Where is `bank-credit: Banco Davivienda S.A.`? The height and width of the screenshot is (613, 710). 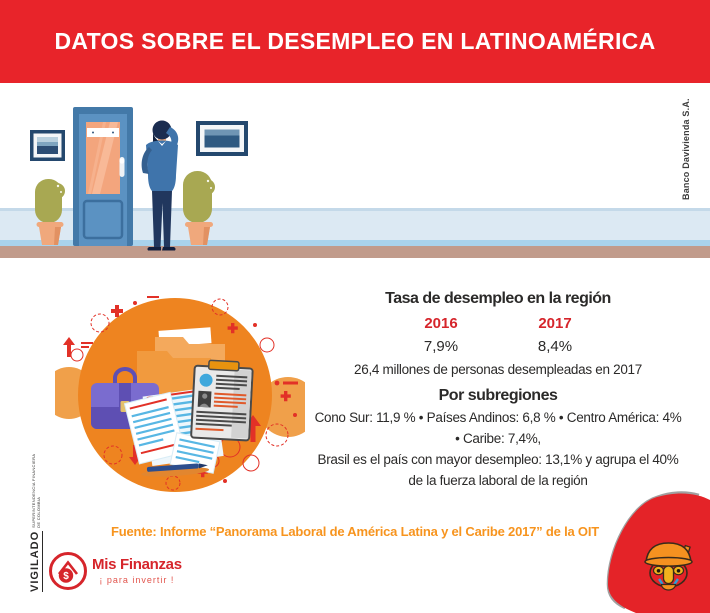
bank-credit: Banco Davivienda S.A. is located at coordinates (688, 147).